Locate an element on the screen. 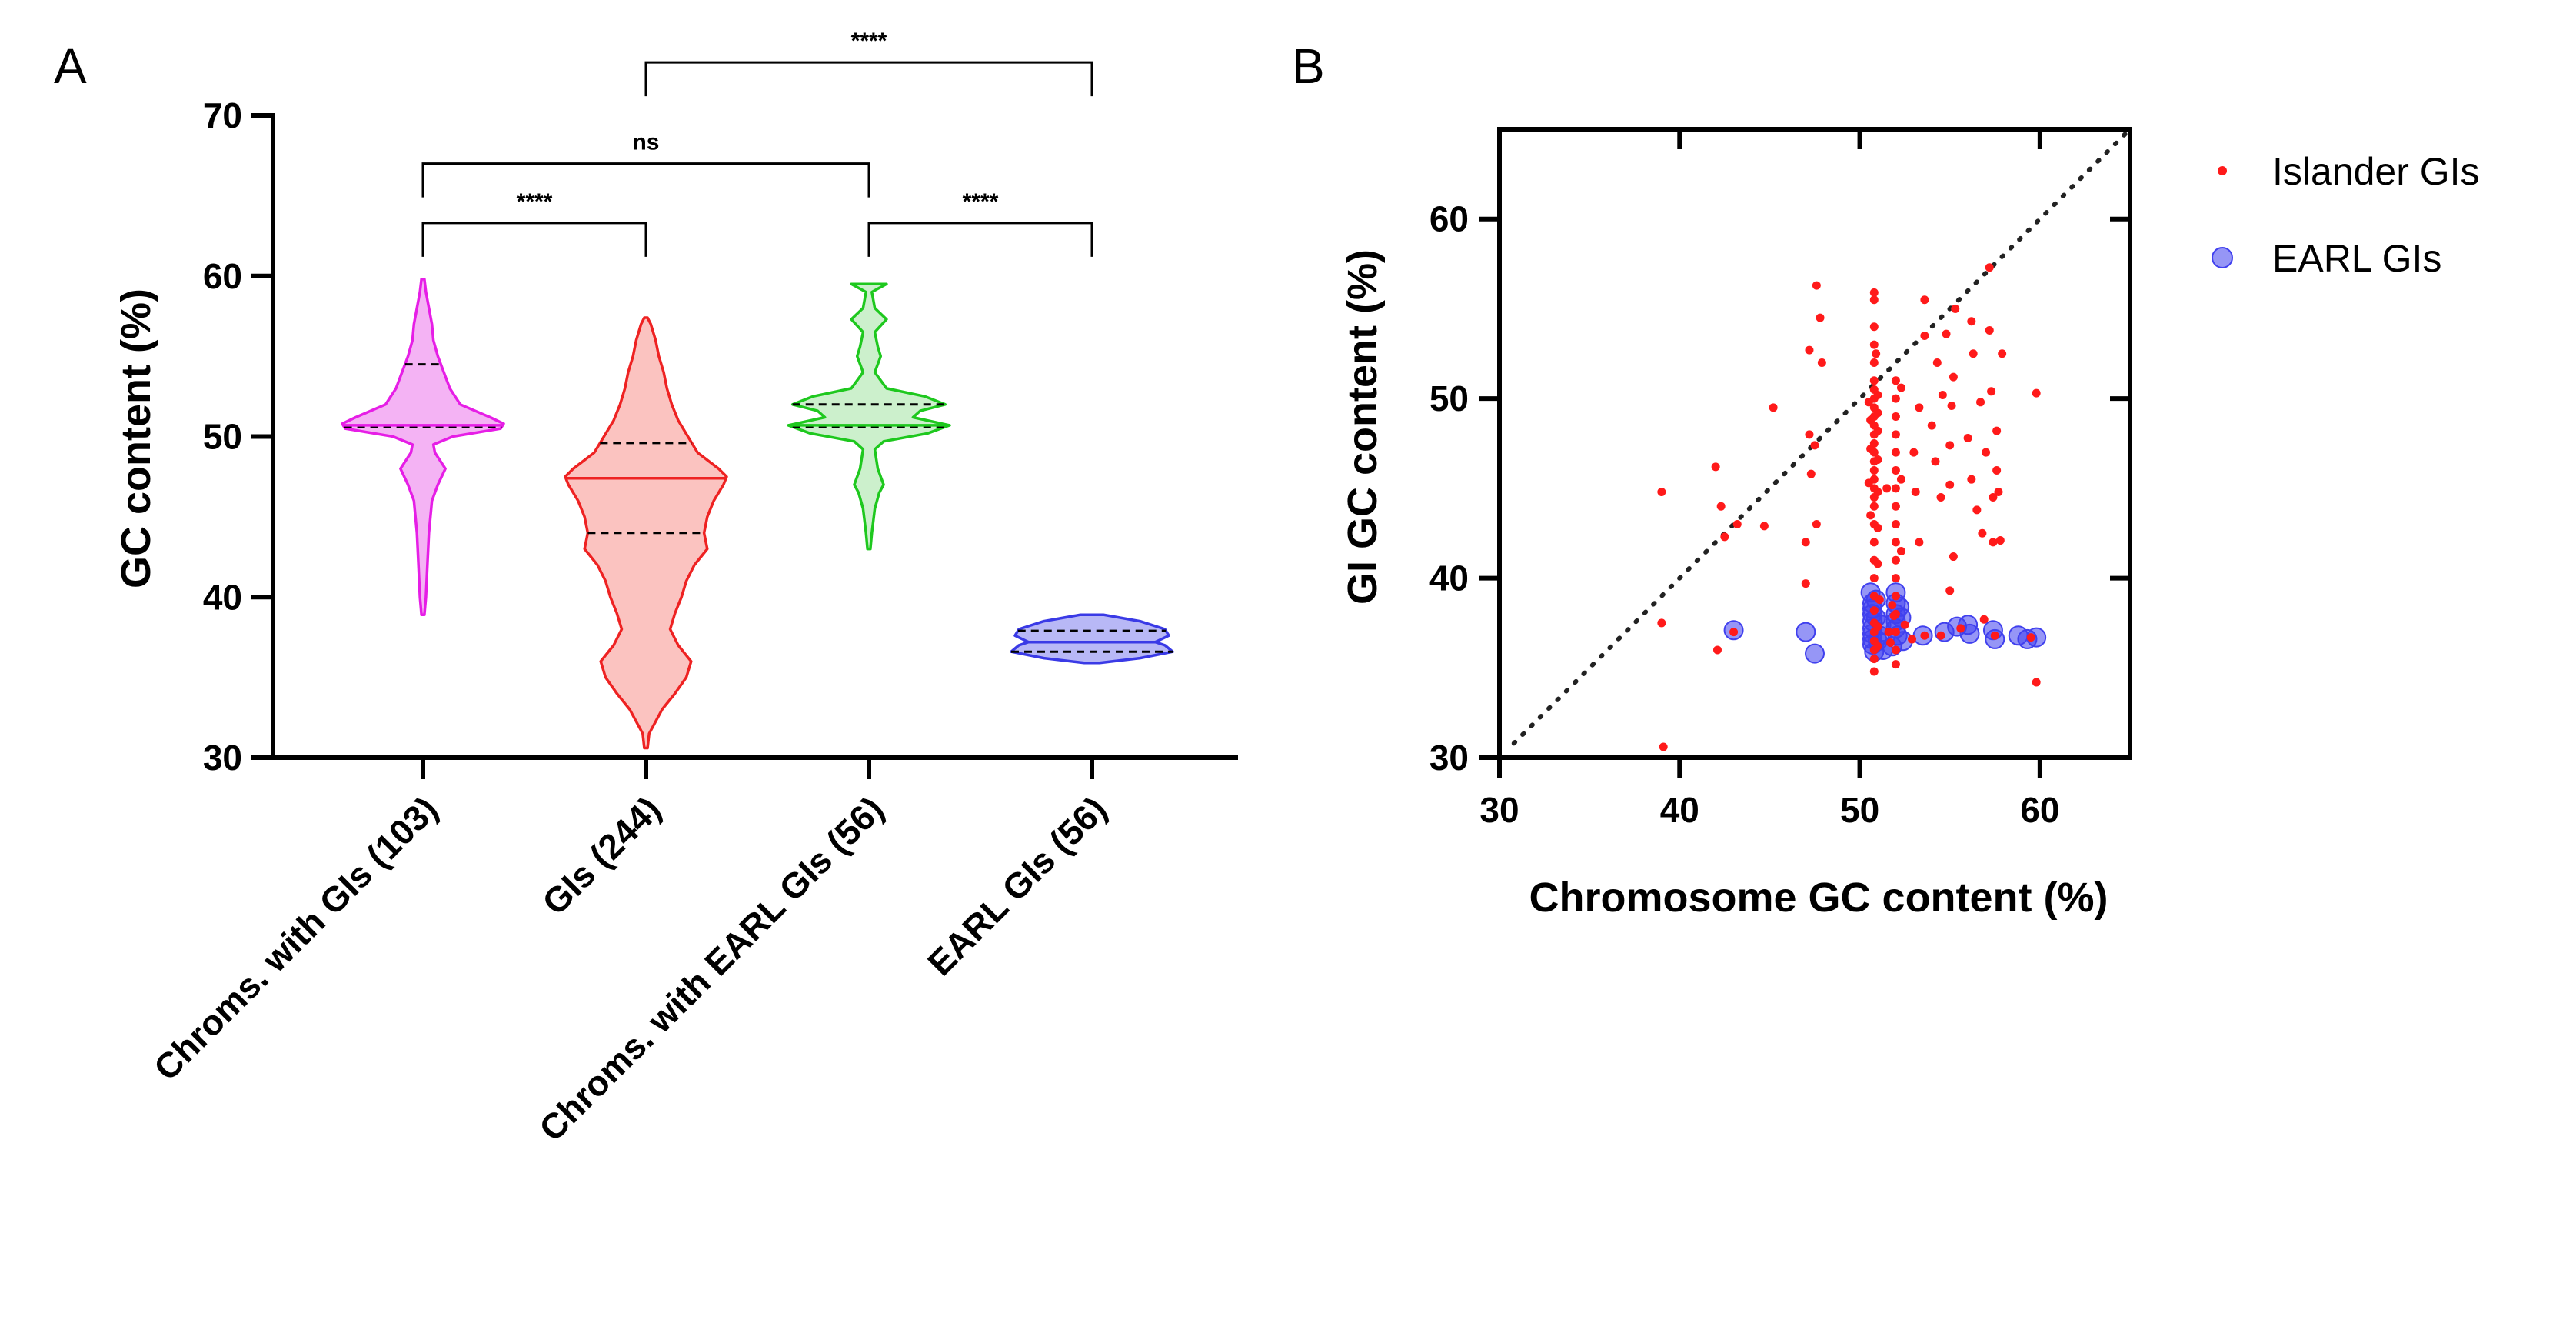 The height and width of the screenshot is (1323, 2576). legend-earl-marker is located at coordinates (2222, 258).